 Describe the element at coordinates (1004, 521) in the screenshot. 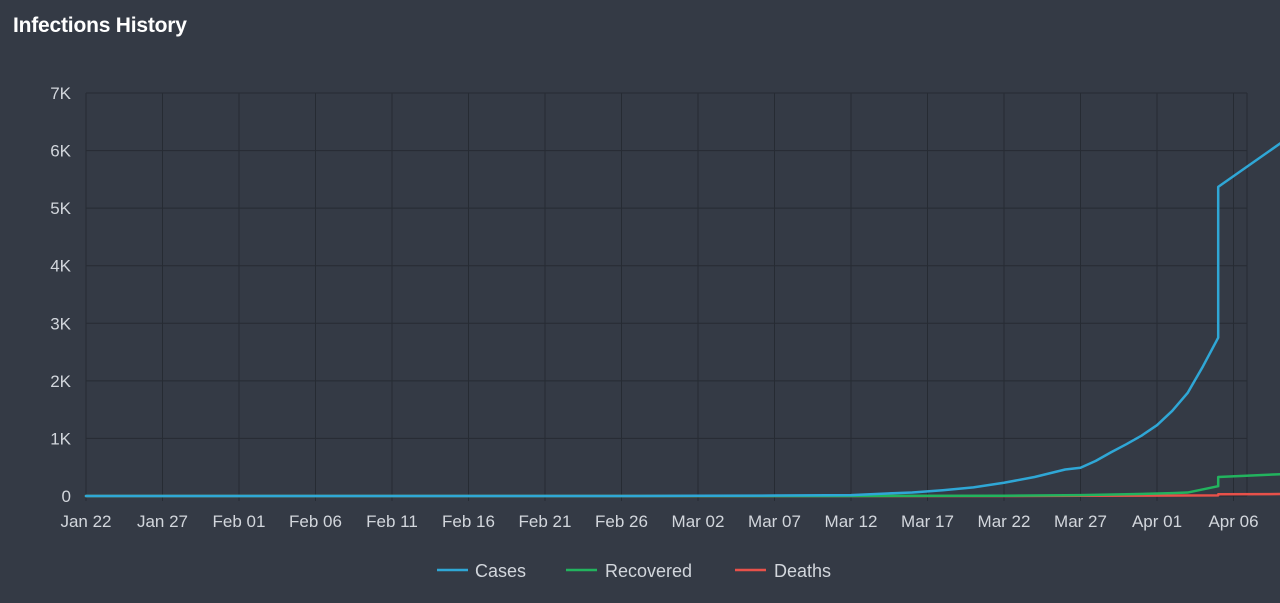

I see `x-tick-label: Mar 22` at that location.